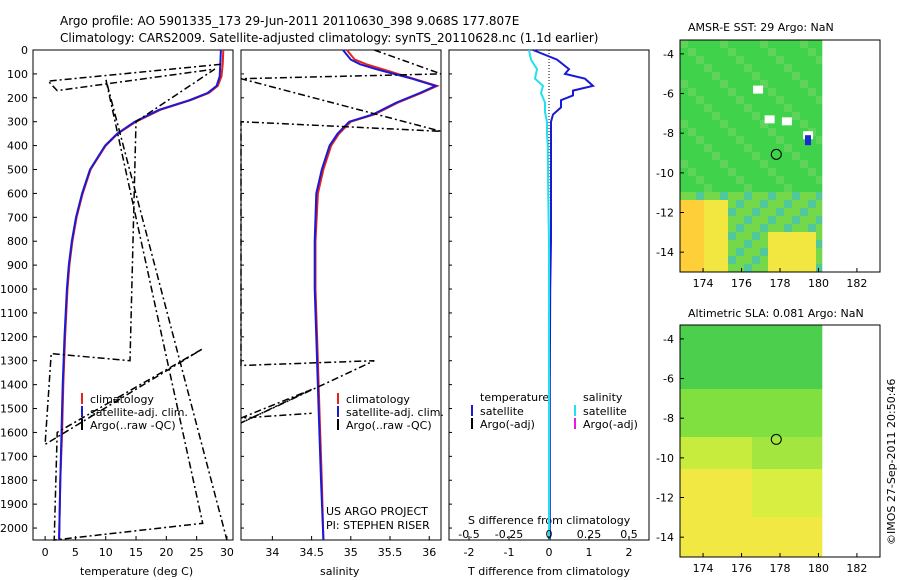 The width and height of the screenshot is (900, 580). I want to click on latitude-tick-label: -10, so click(665, 458).